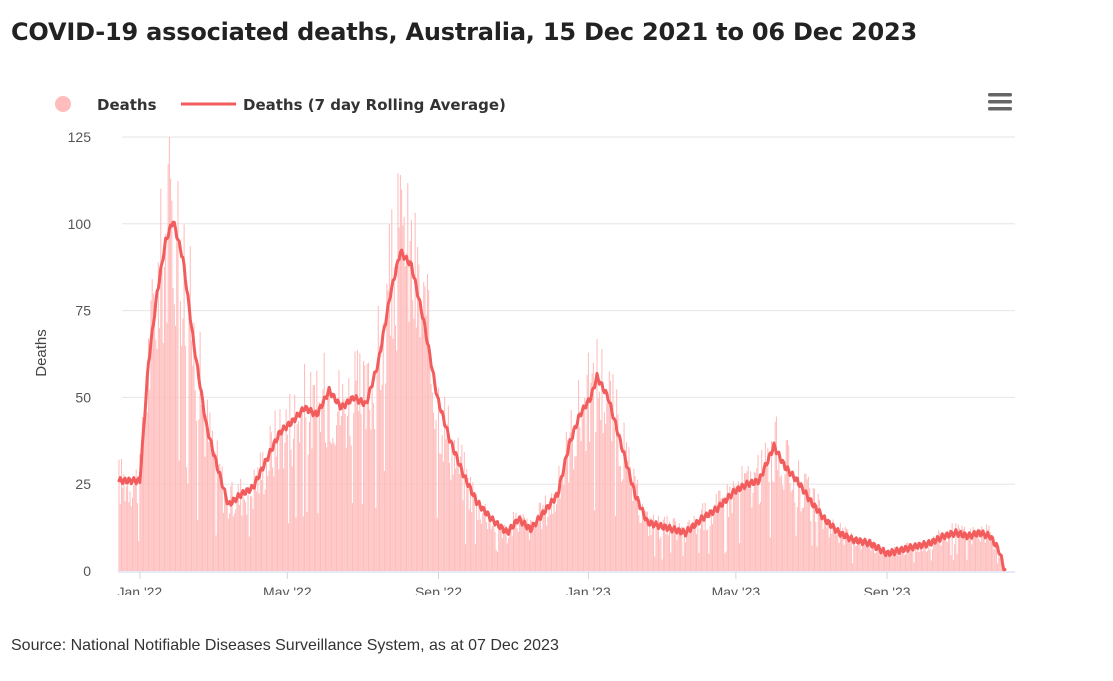  What do you see at coordinates (106, 105) in the screenshot?
I see `legend-item-deaths: Deaths` at bounding box center [106, 105].